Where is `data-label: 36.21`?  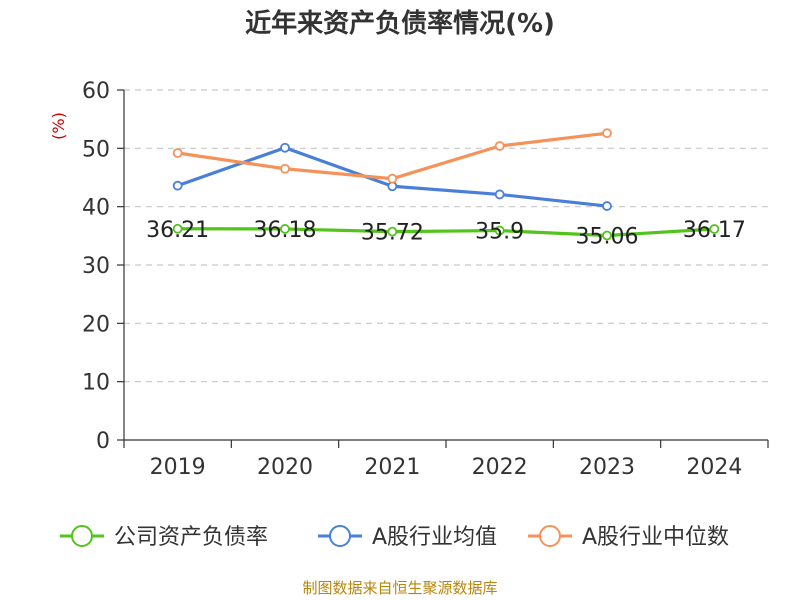
data-label: 36.21 is located at coordinates (177, 230).